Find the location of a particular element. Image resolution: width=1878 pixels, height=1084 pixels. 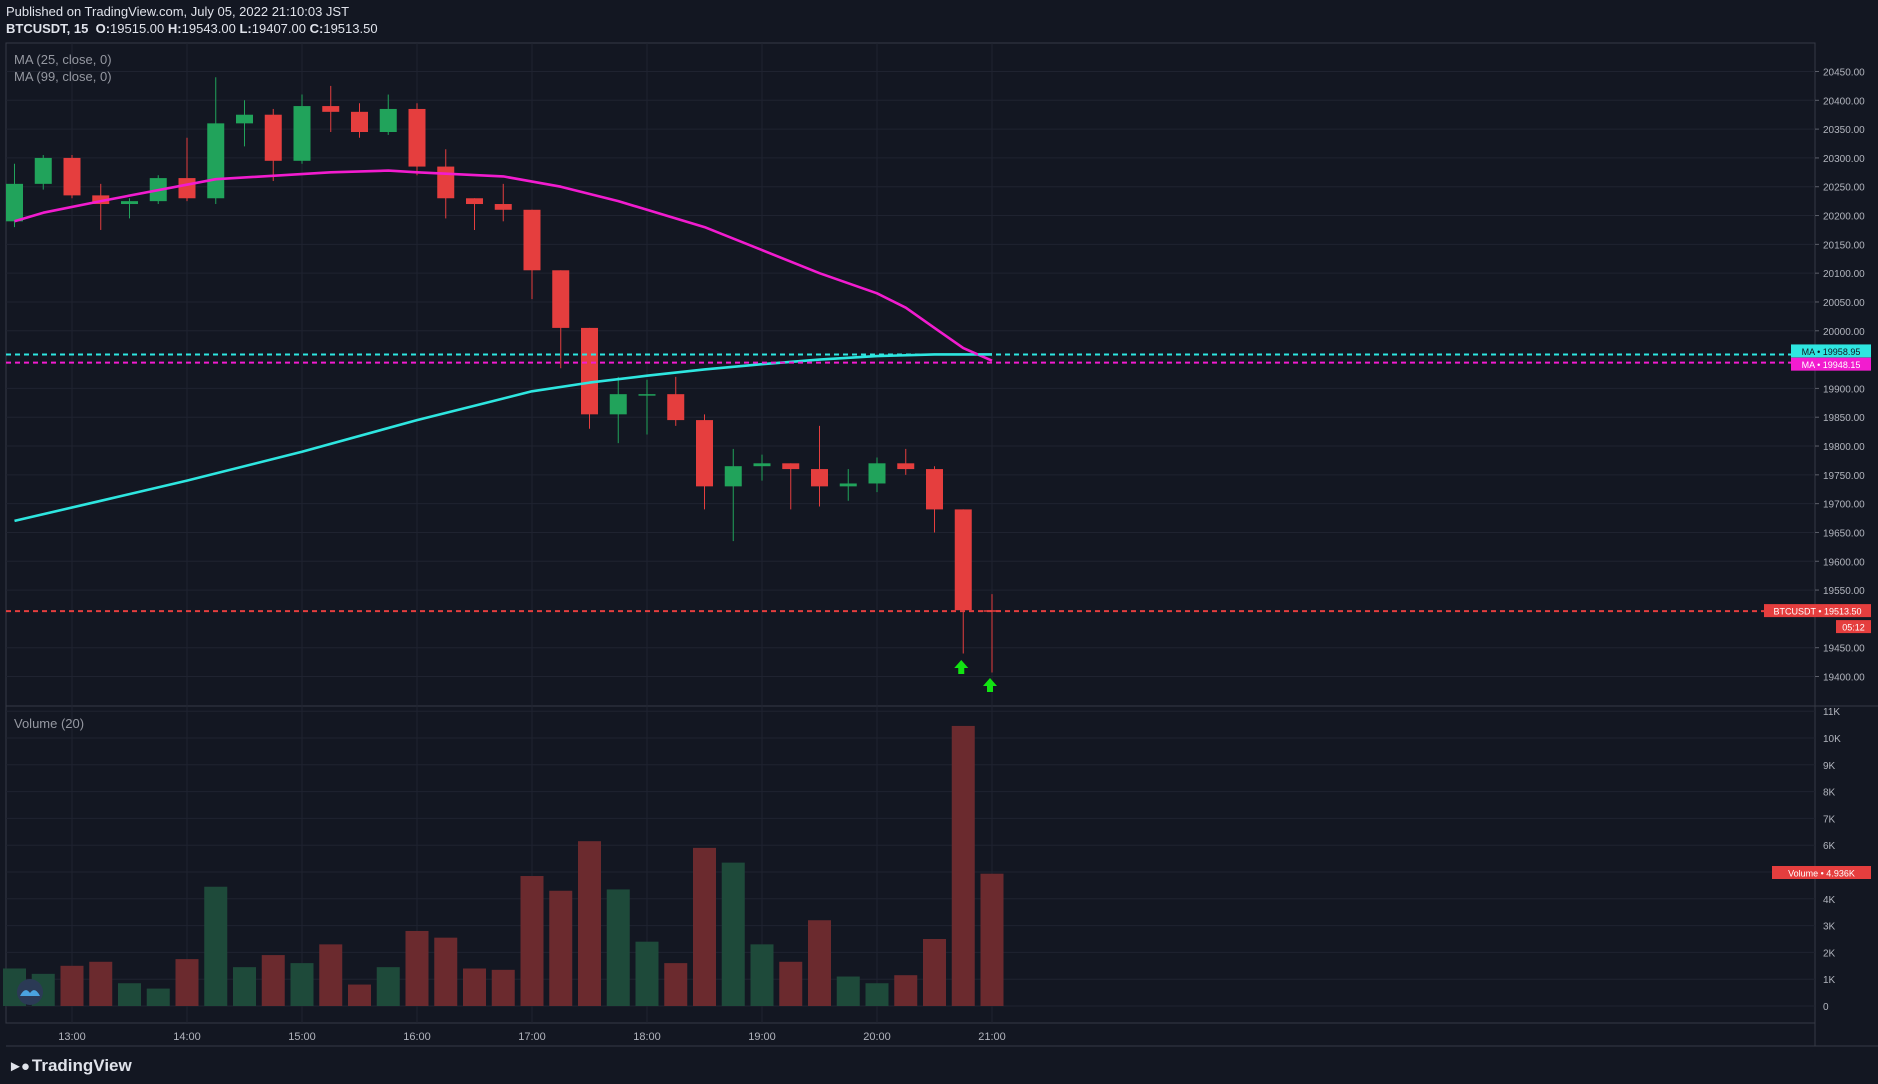

time-tick-label: 21:00 is located at coordinates (992, 1037).